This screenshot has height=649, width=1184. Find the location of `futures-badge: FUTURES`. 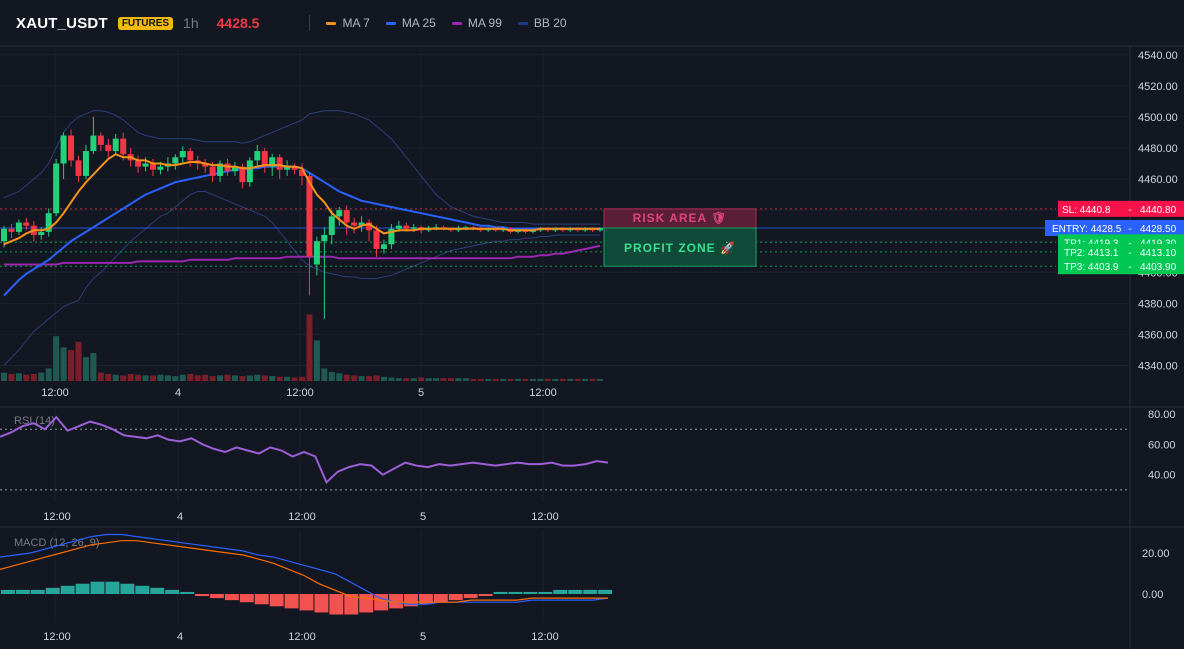

futures-badge: FUTURES is located at coordinates (145, 23).